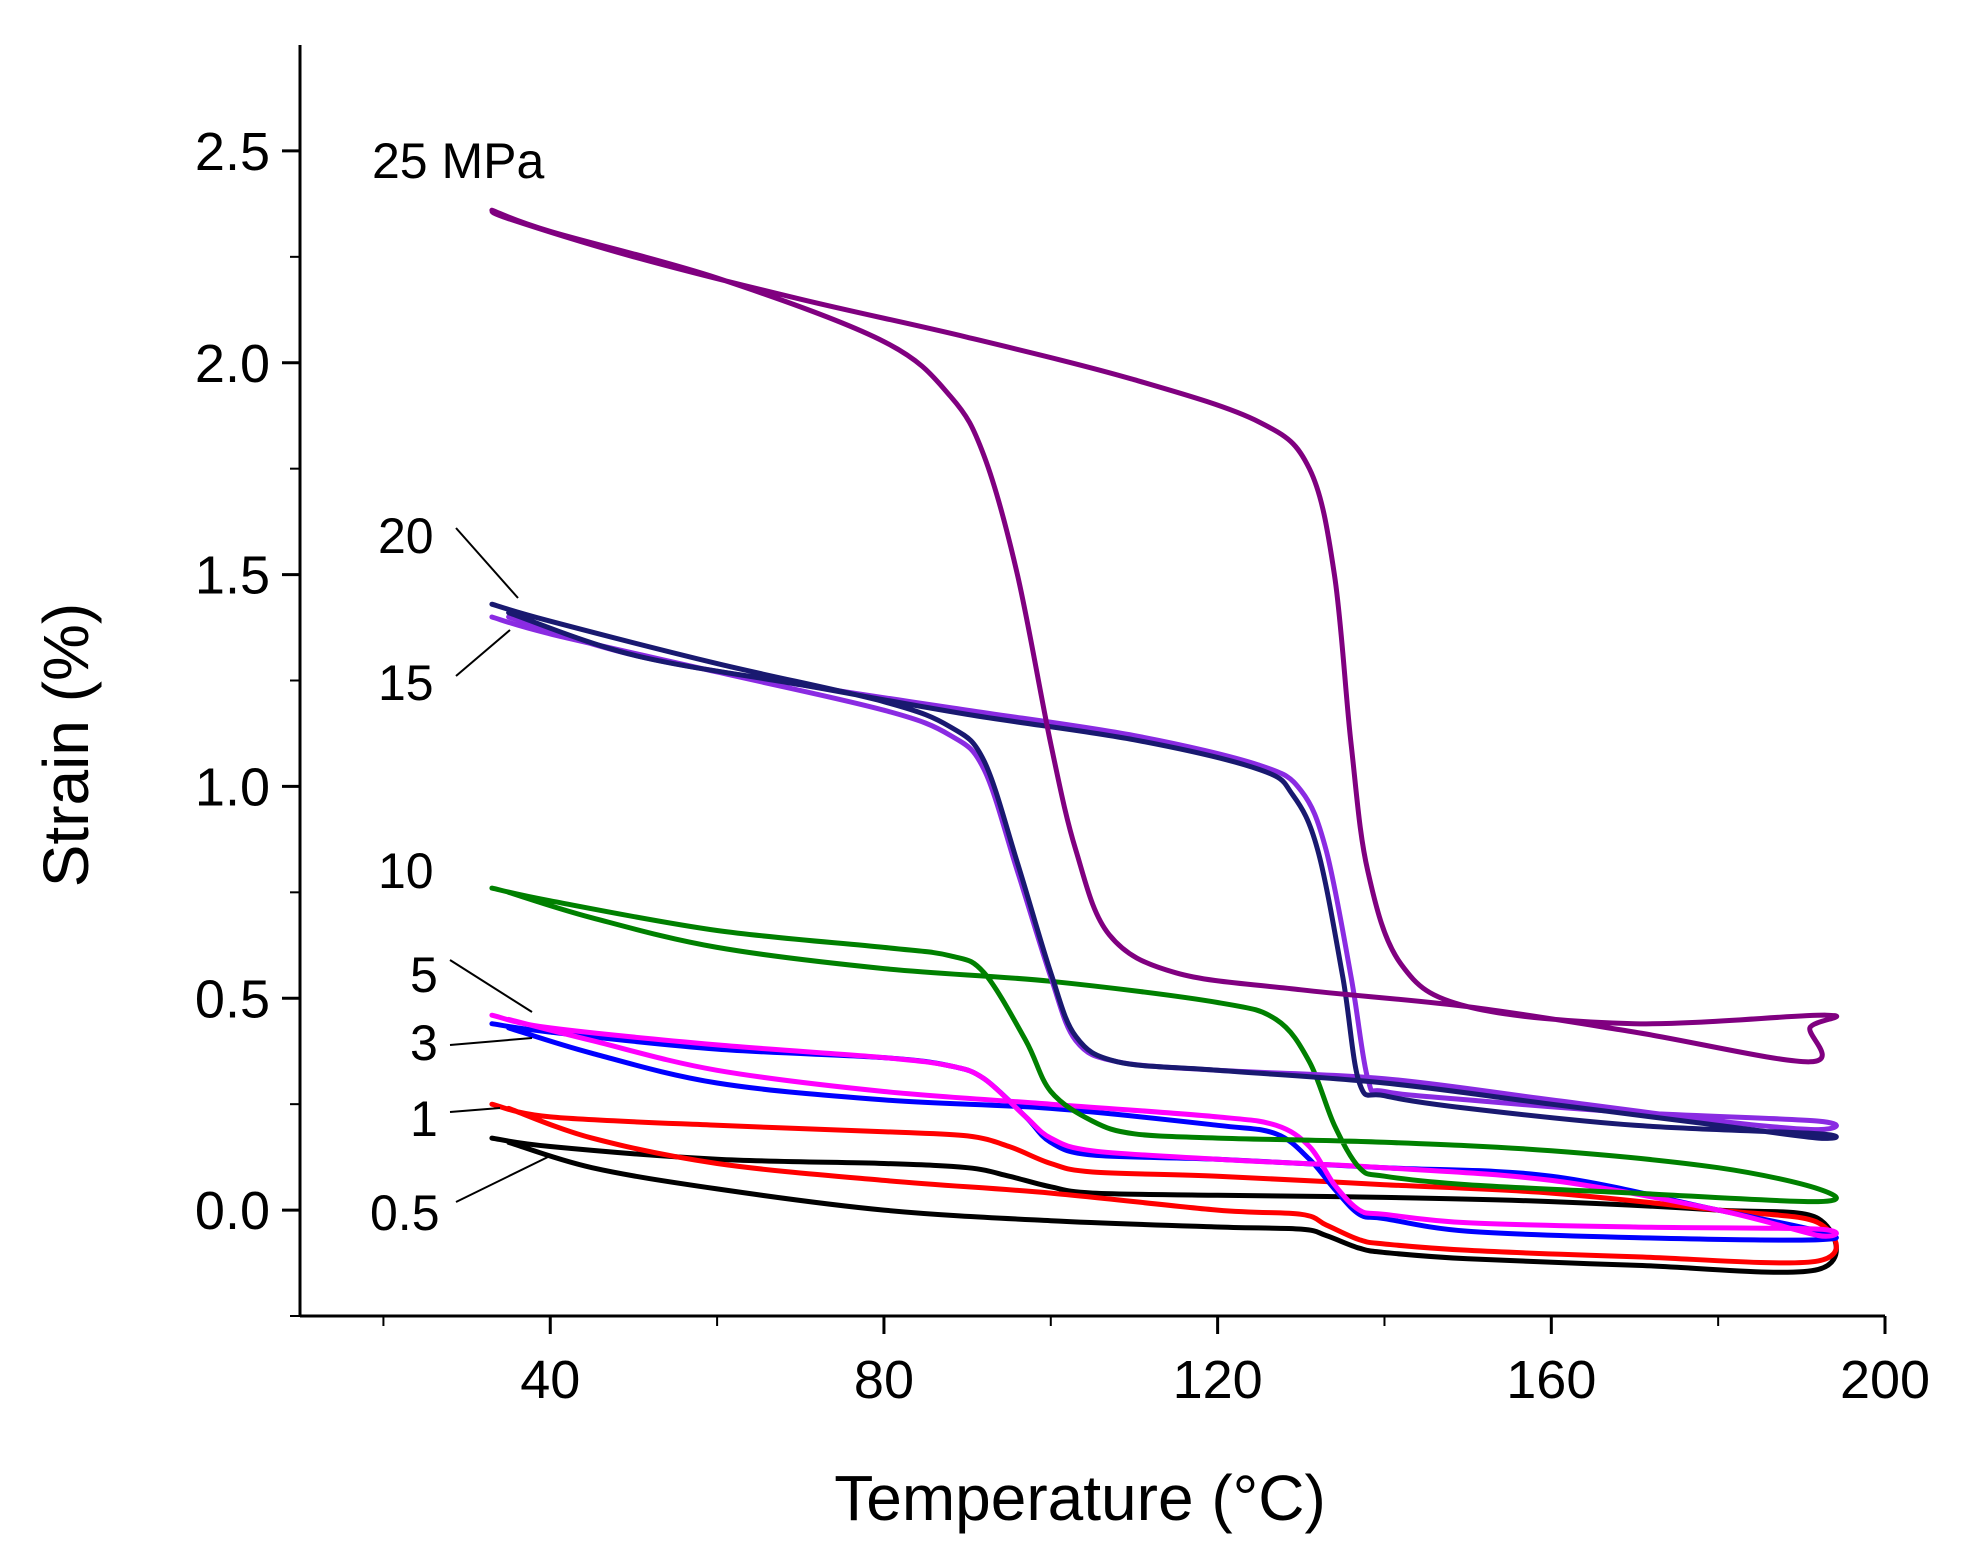 This screenshot has height=1553, width=1968. Describe the element at coordinates (458, 161) in the screenshot. I see `annotation-label-25-mpa: 25 MPa` at that location.